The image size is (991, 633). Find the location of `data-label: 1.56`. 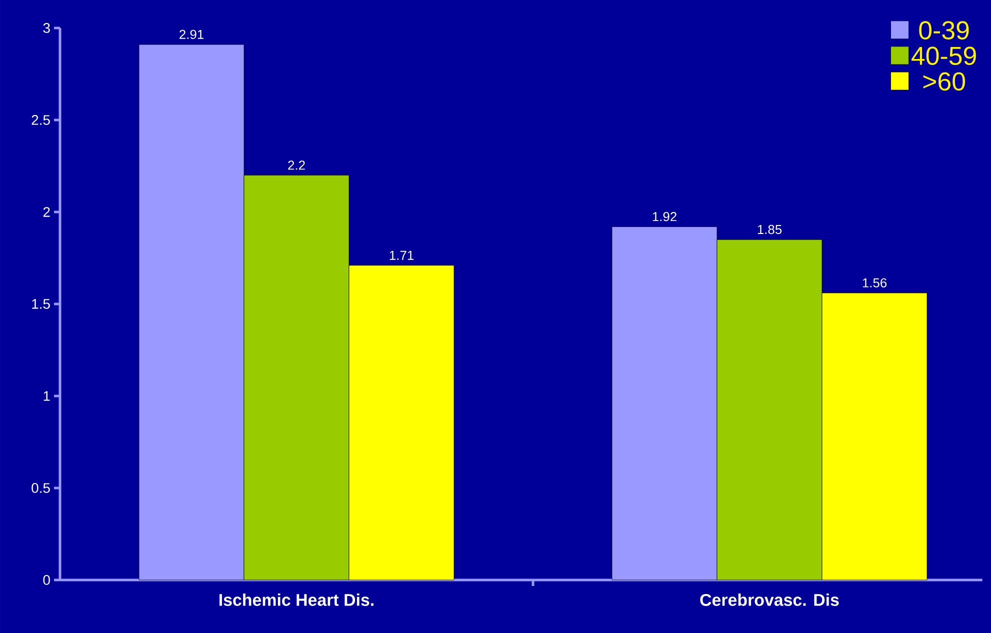

data-label: 1.56 is located at coordinates (874, 283).